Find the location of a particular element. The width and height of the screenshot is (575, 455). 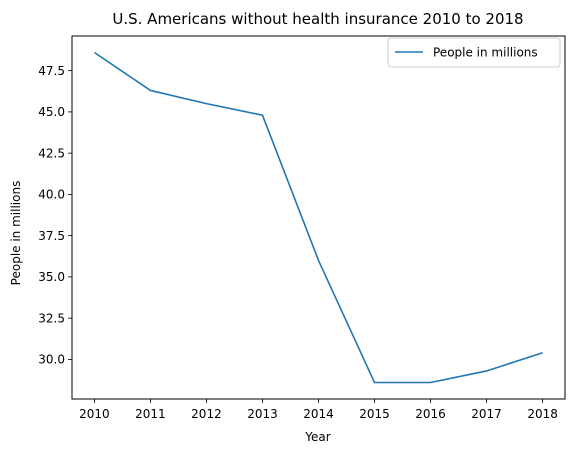

y-axis-ticks: 30.0 32.5 35.0 37.5 40.0 42.5 45.0 47.5 is located at coordinates (55, 215).